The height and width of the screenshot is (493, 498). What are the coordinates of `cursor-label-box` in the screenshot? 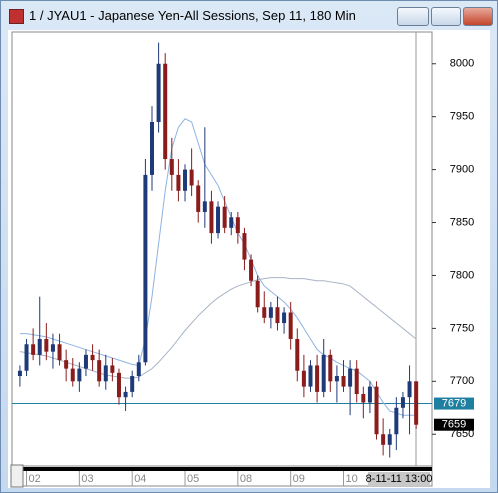 It's located at (399, 479).